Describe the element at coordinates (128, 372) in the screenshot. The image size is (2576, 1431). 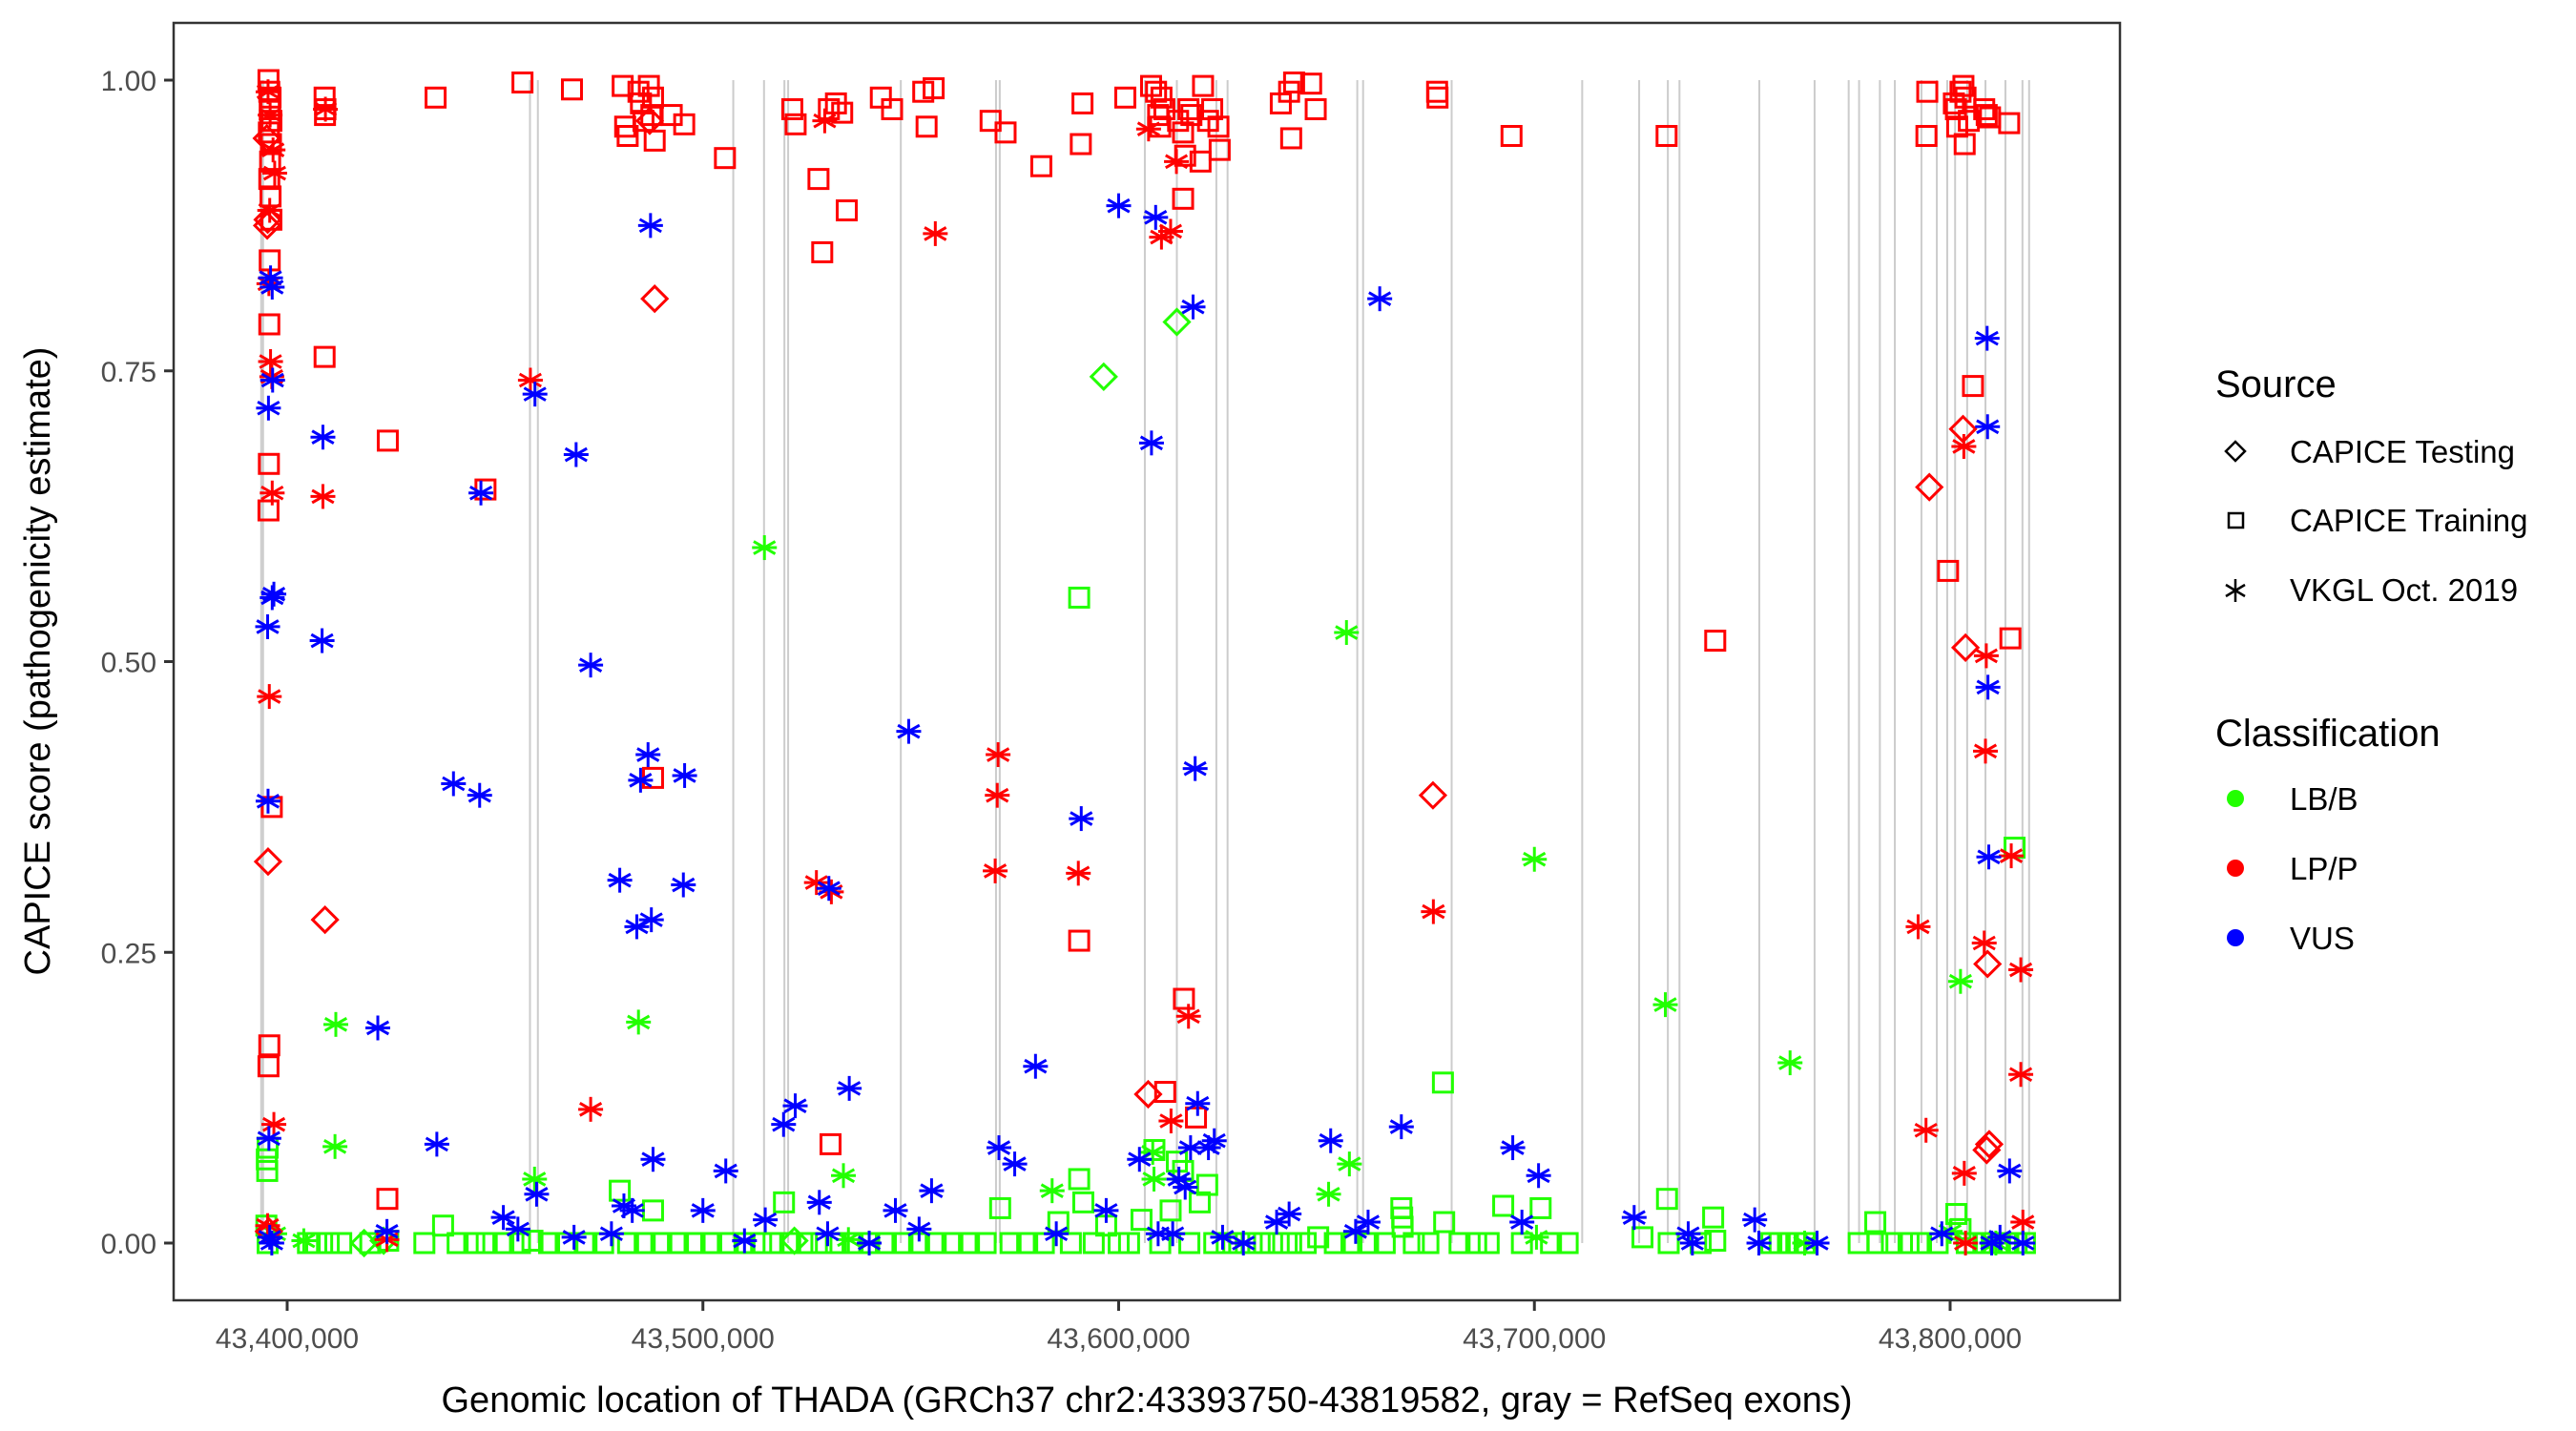
I see `y-tick-label: 0.75` at that location.